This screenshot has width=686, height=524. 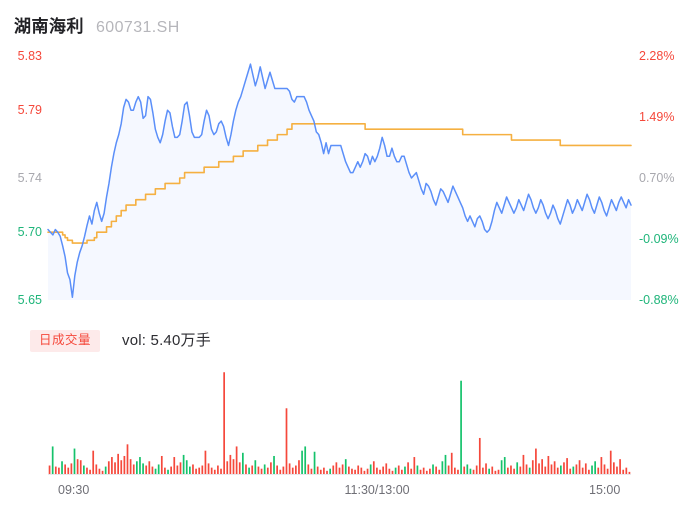 I want to click on percent-tick-1: 1.49%, so click(x=657, y=117).